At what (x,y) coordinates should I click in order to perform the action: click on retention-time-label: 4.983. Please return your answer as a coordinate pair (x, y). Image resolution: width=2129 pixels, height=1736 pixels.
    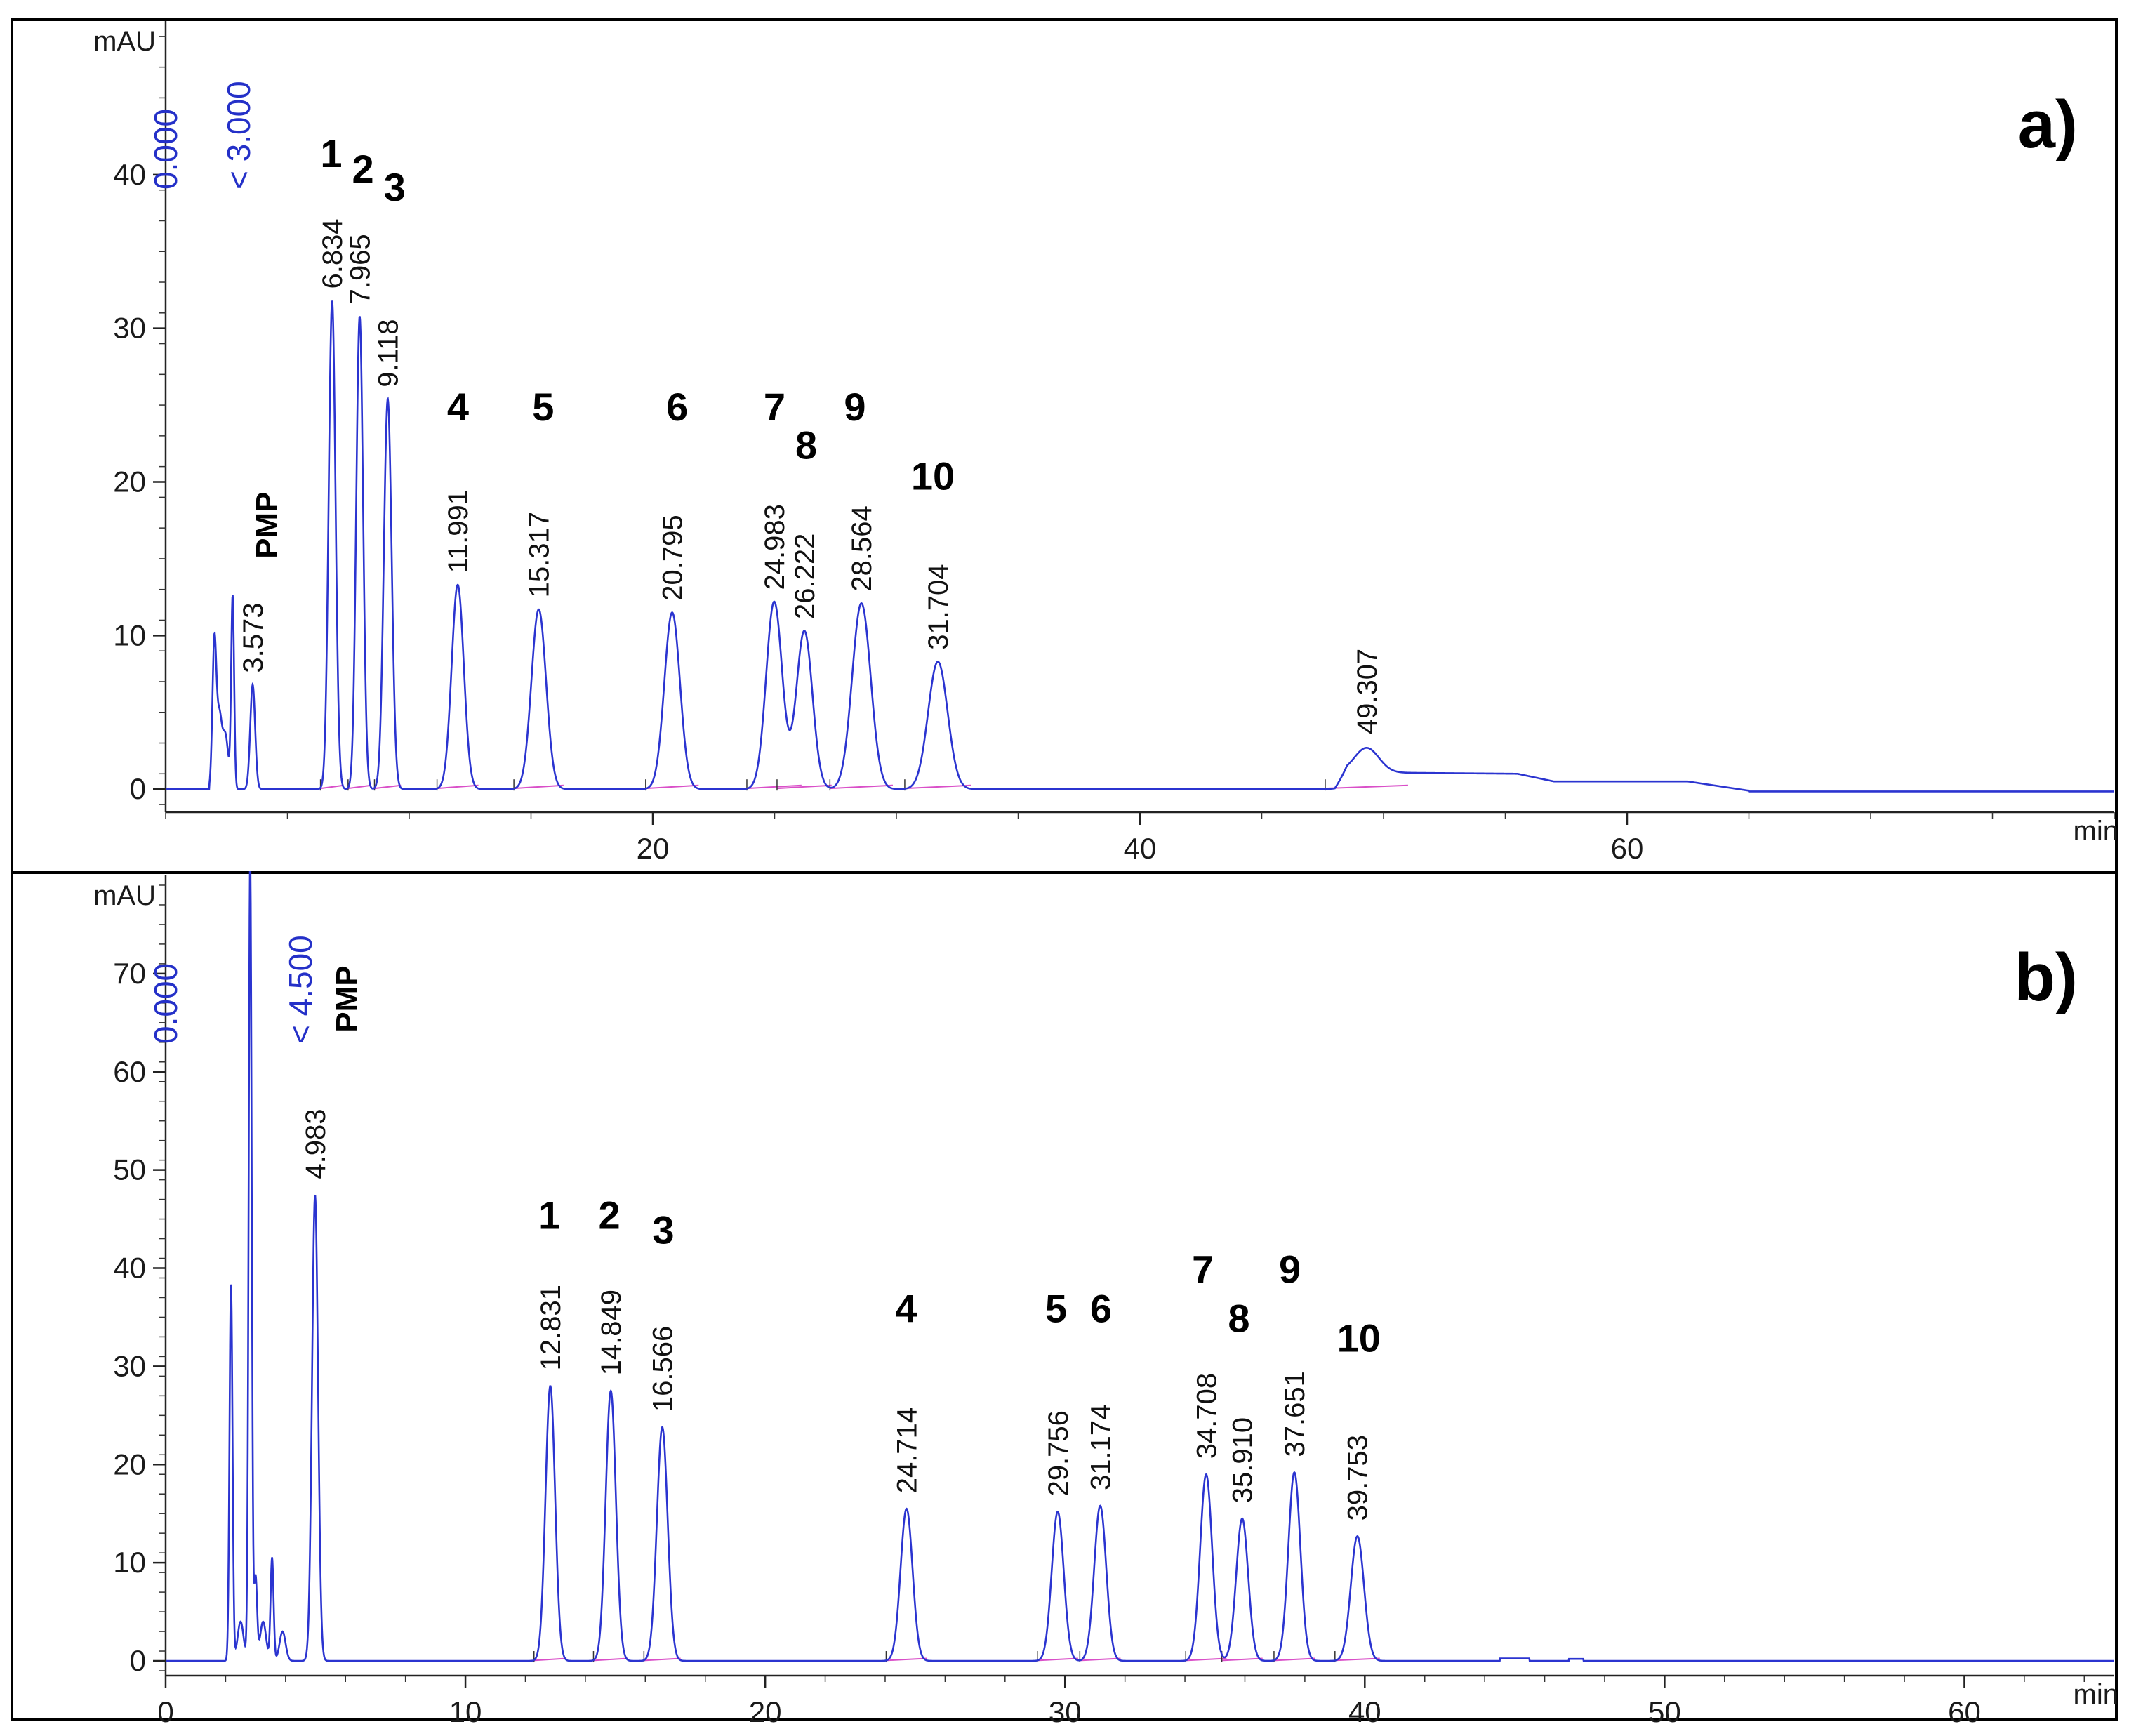
    Looking at the image, I should click on (315, 1144).